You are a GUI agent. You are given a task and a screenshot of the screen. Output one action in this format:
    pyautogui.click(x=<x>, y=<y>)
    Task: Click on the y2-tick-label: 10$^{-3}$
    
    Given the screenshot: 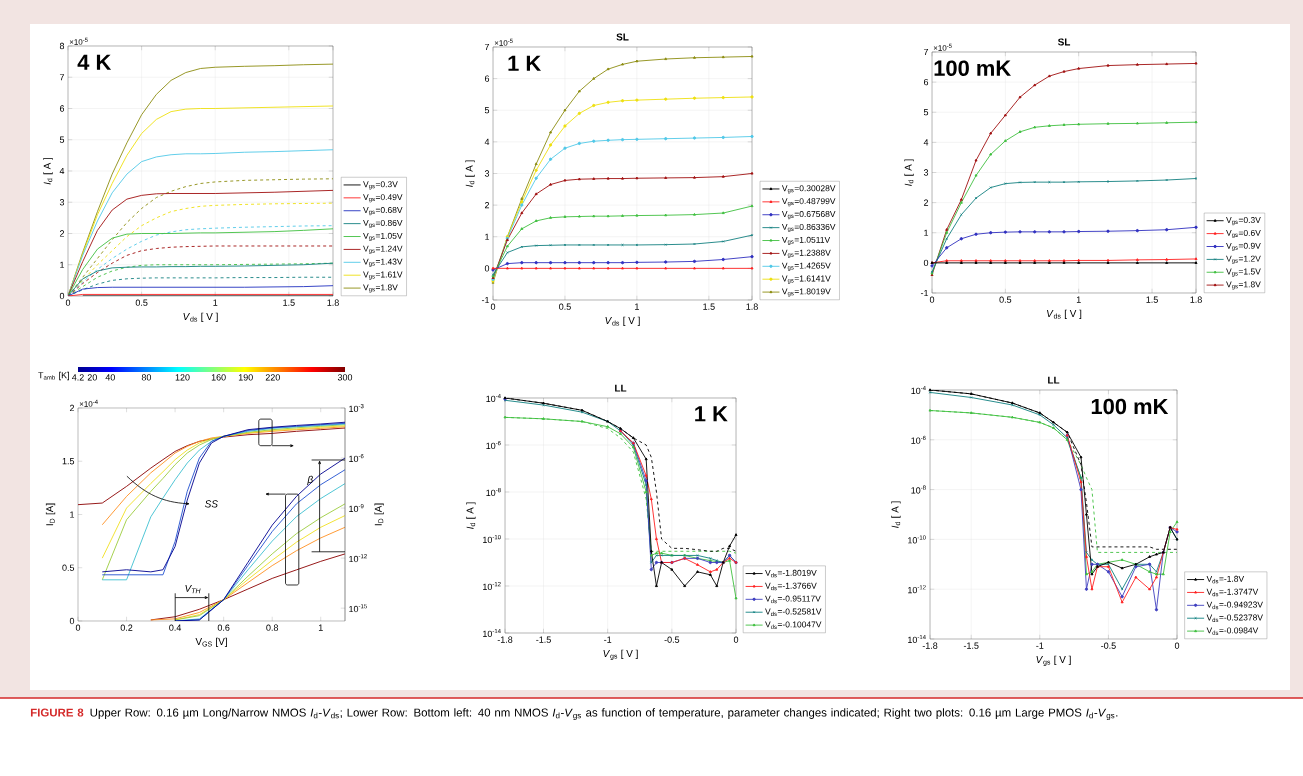 What is the action you would take?
    pyautogui.click(x=356, y=408)
    